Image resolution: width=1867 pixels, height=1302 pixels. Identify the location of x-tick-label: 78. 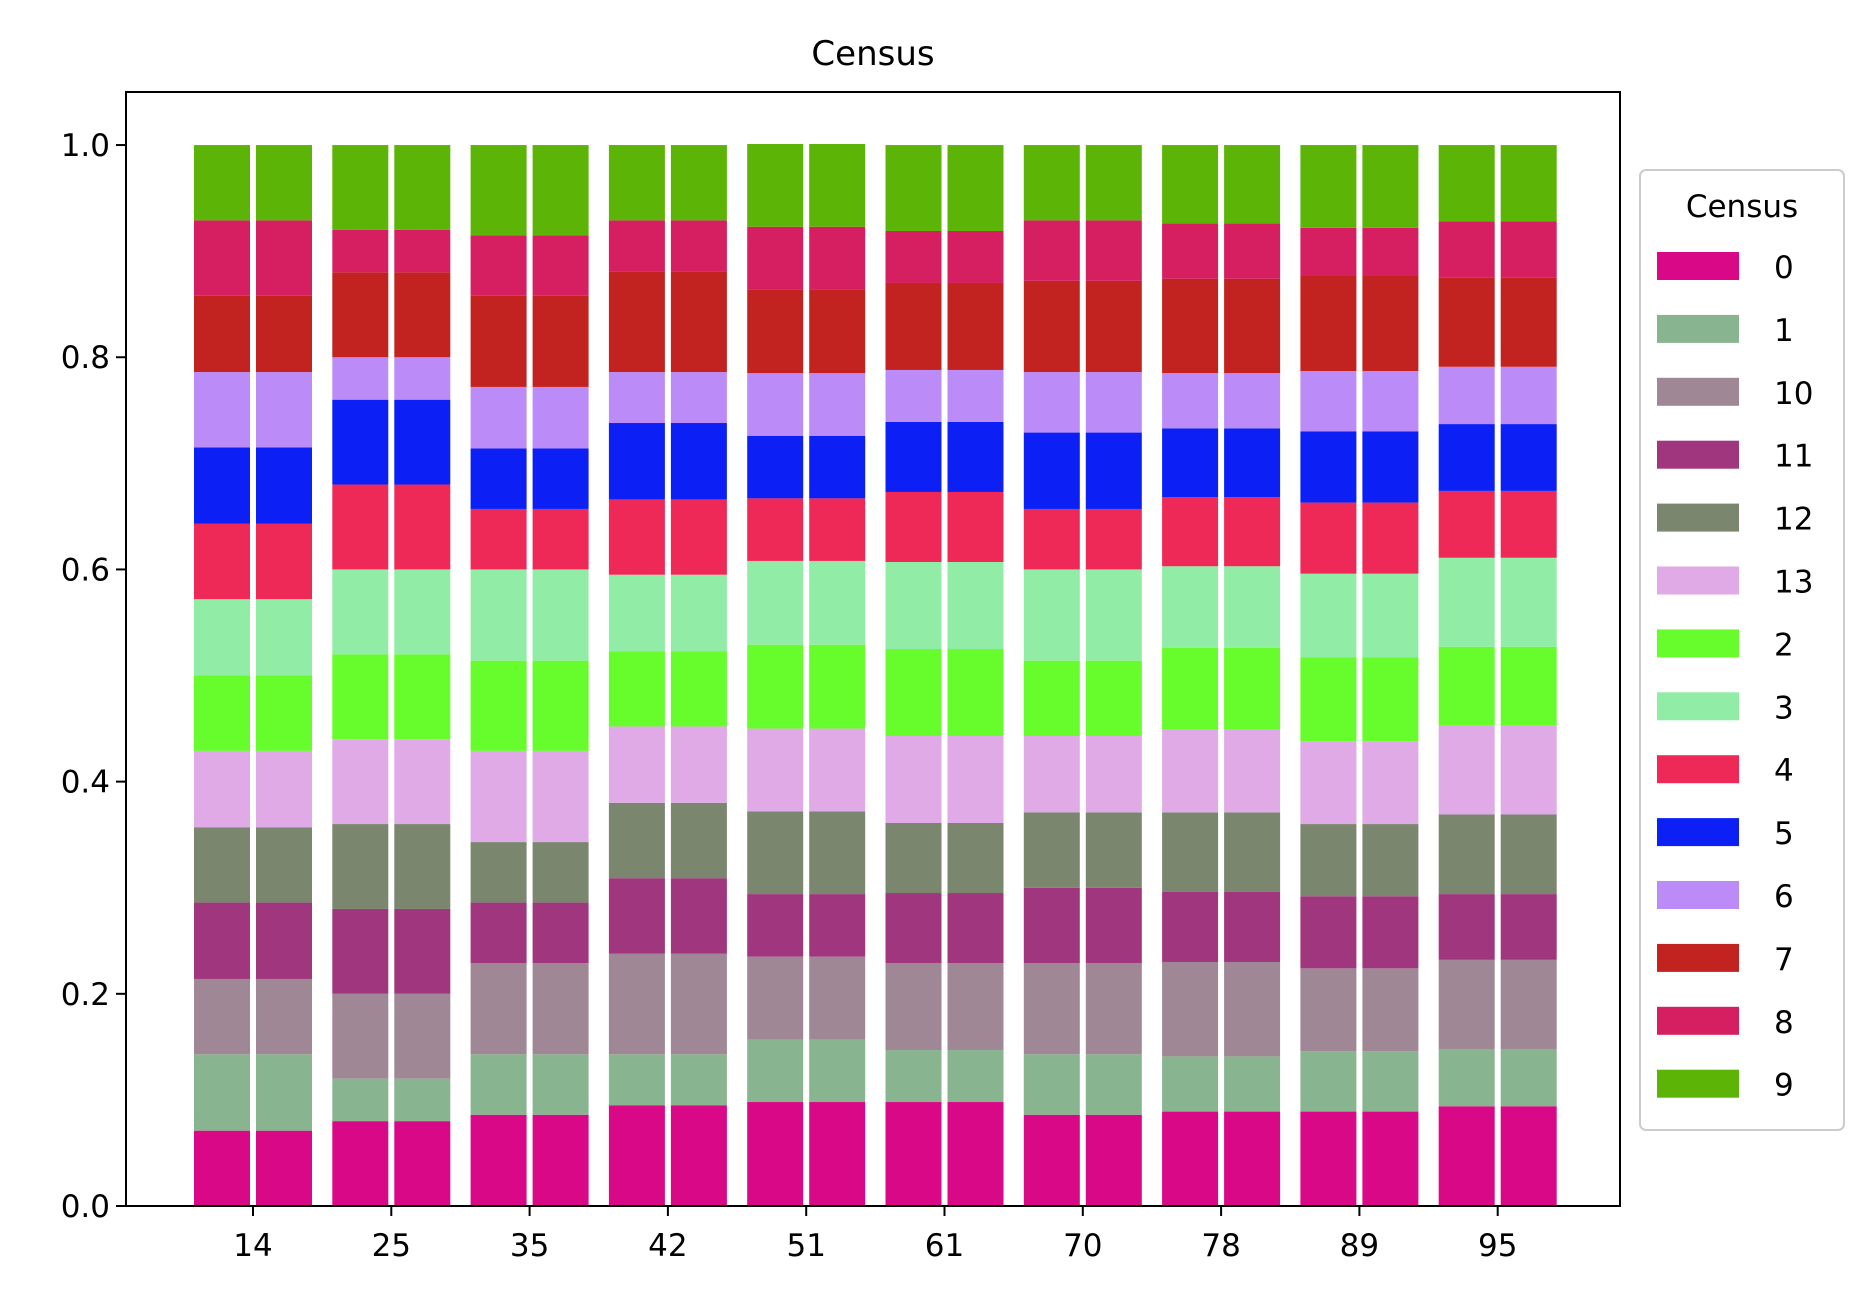
(1220, 1246).